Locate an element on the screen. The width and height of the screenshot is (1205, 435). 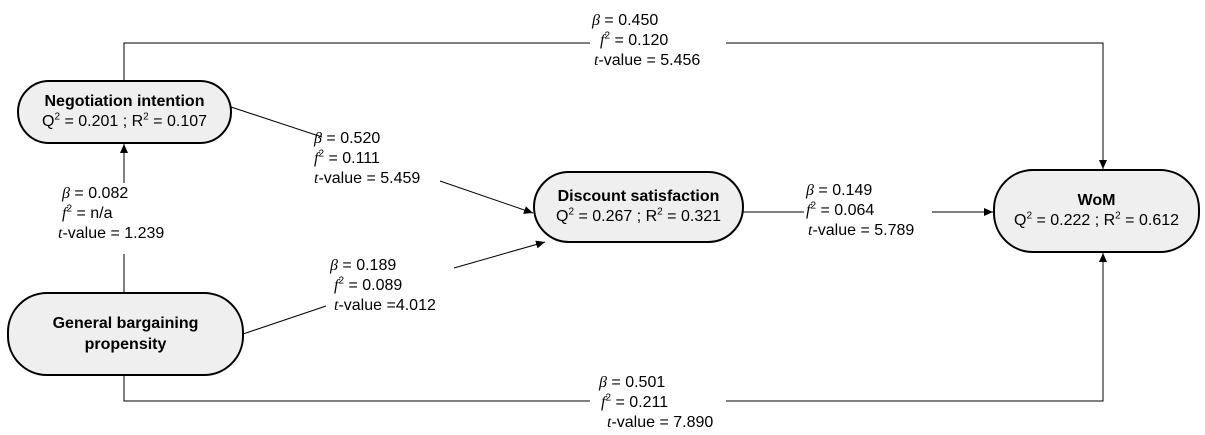
node-title-line2: propensity is located at coordinates (125, 344).